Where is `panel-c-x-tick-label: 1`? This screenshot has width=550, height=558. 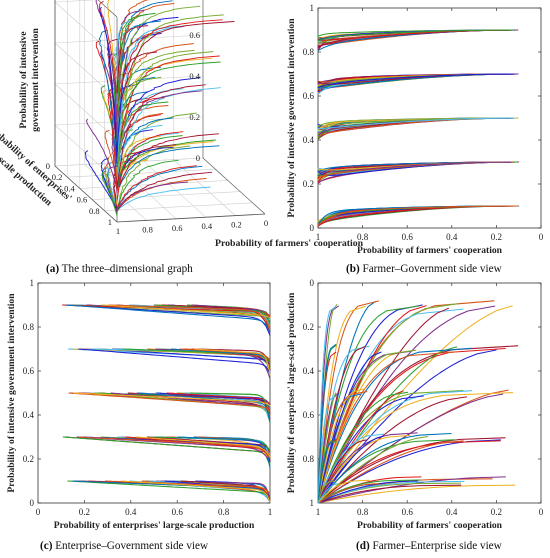 panel-c-x-tick-label: 1 is located at coordinates (270, 512).